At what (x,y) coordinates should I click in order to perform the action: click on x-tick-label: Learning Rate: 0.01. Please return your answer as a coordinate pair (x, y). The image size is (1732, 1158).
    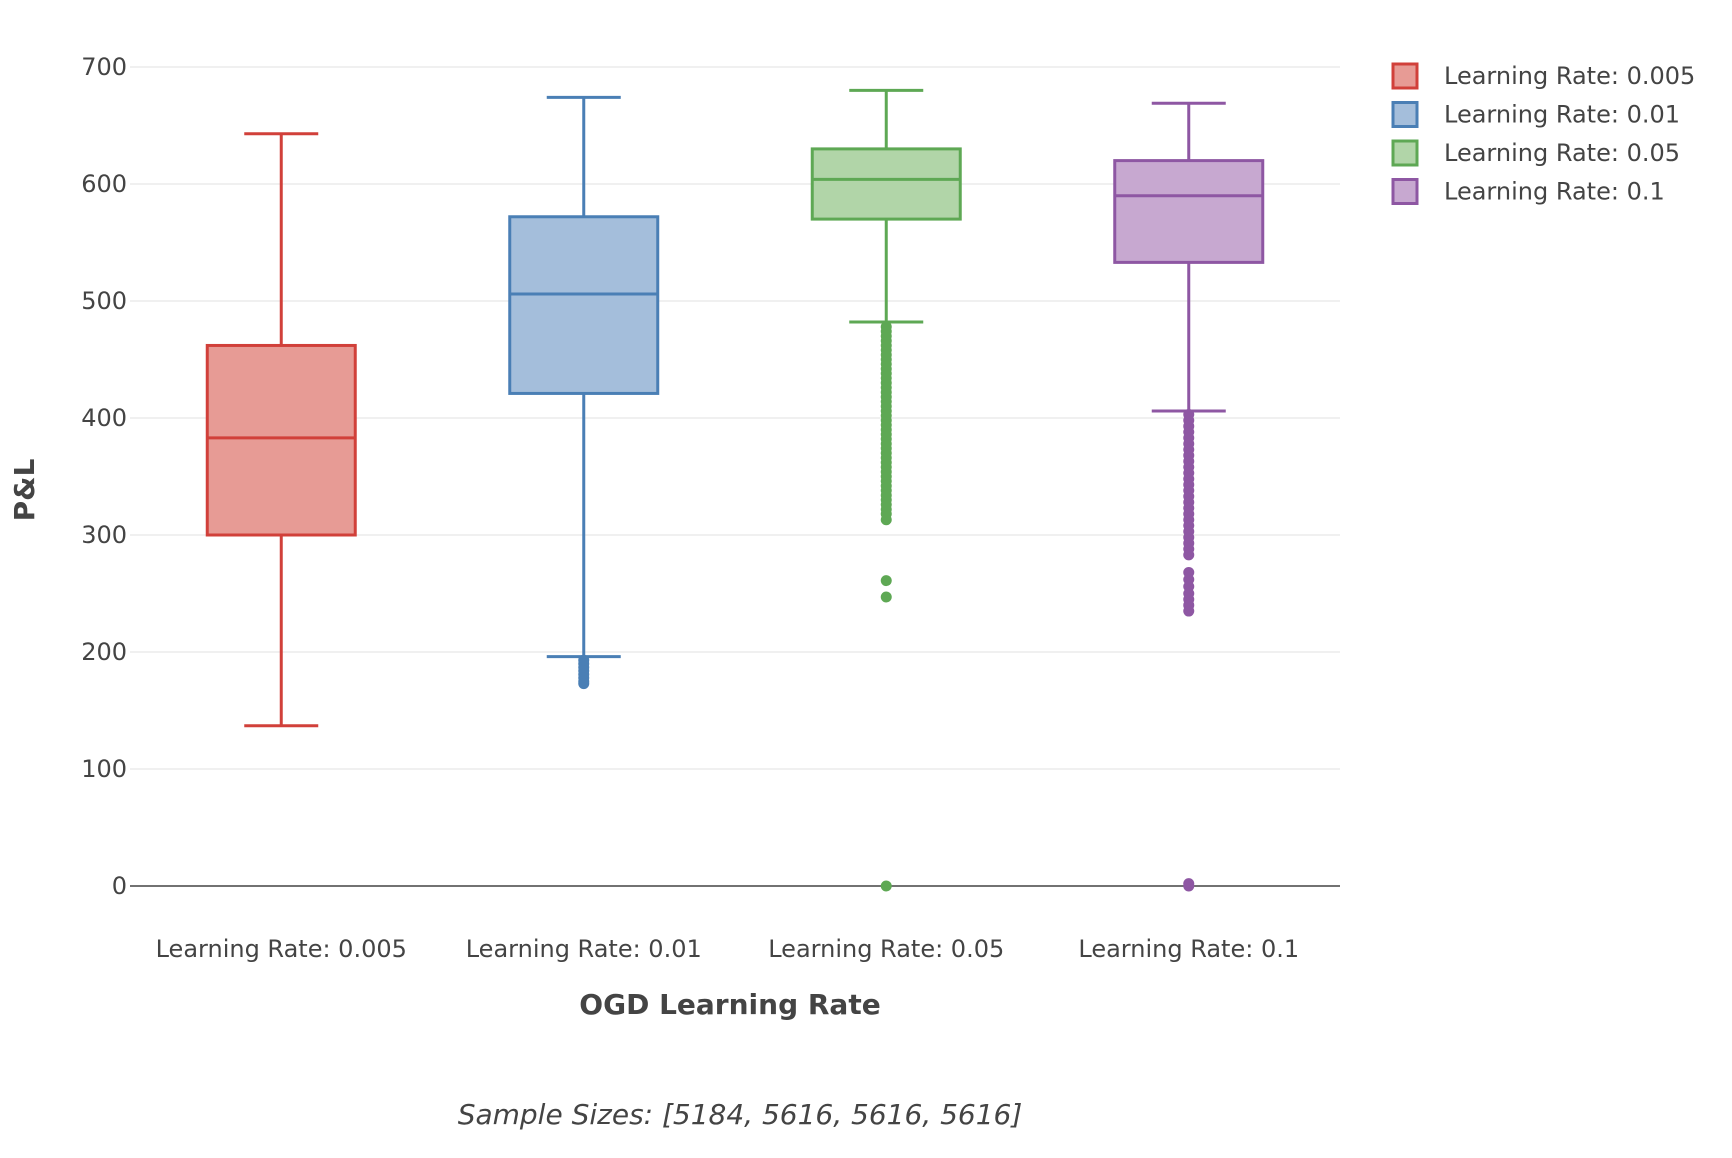
    Looking at the image, I should click on (584, 949).